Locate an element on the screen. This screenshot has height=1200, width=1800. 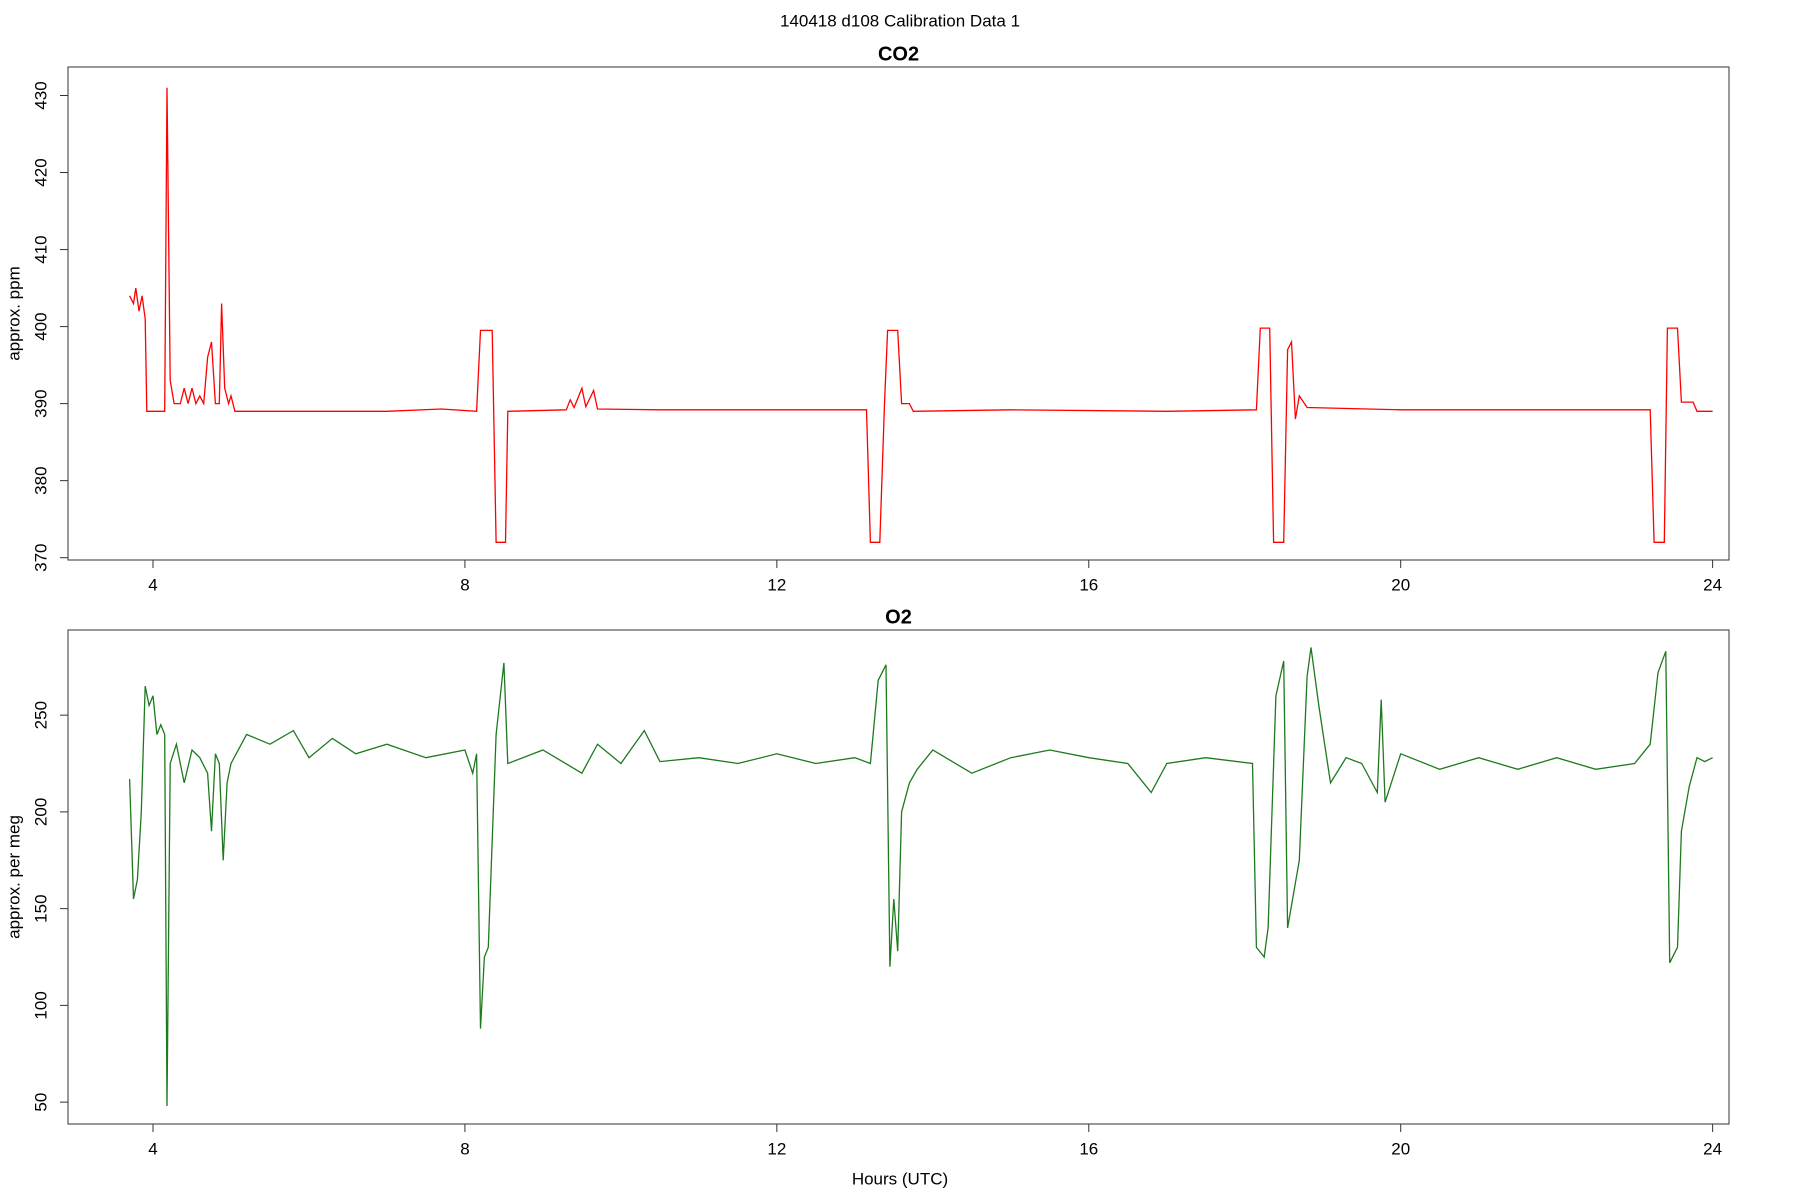
chart-title: O2 is located at coordinates (898, 617).